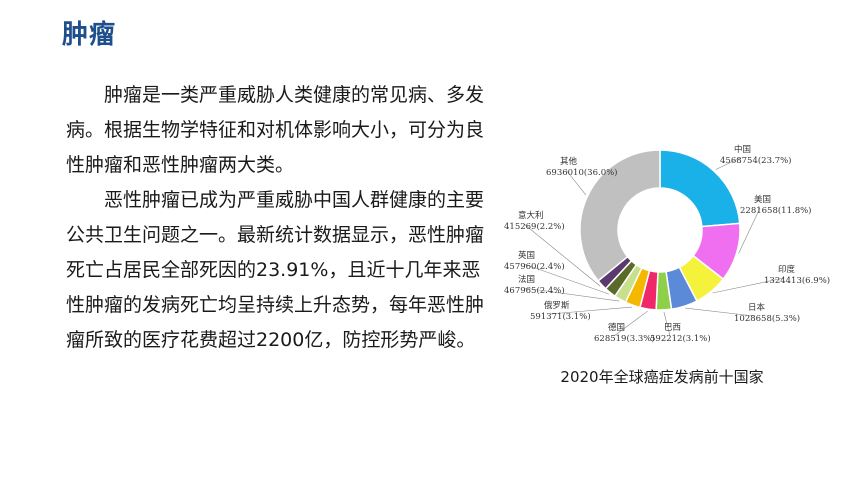 Image resolution: width=860 pixels, height=484 pixels. What do you see at coordinates (526, 279) in the screenshot?
I see `slice-label-name-7: 法国` at bounding box center [526, 279].